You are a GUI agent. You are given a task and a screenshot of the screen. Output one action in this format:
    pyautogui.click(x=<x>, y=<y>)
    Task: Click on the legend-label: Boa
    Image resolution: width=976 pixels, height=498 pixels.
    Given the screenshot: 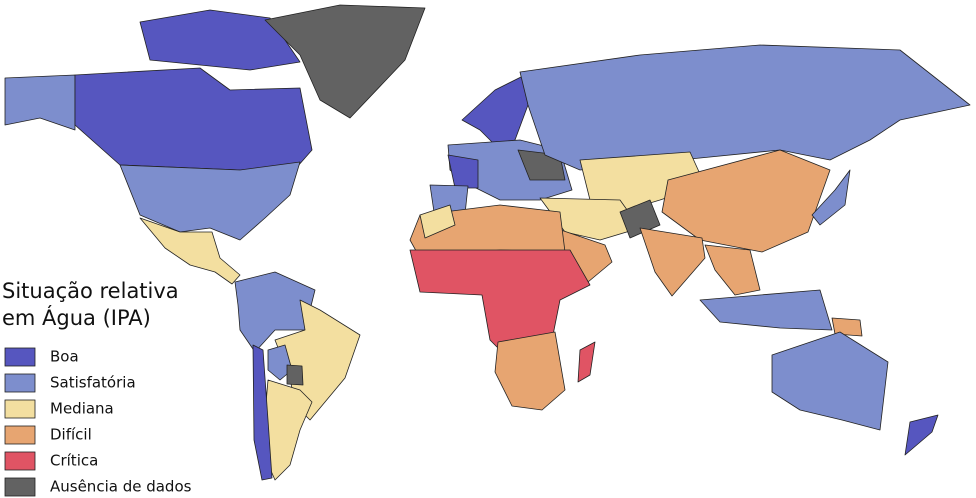 What is the action you would take?
    pyautogui.click(x=64, y=357)
    